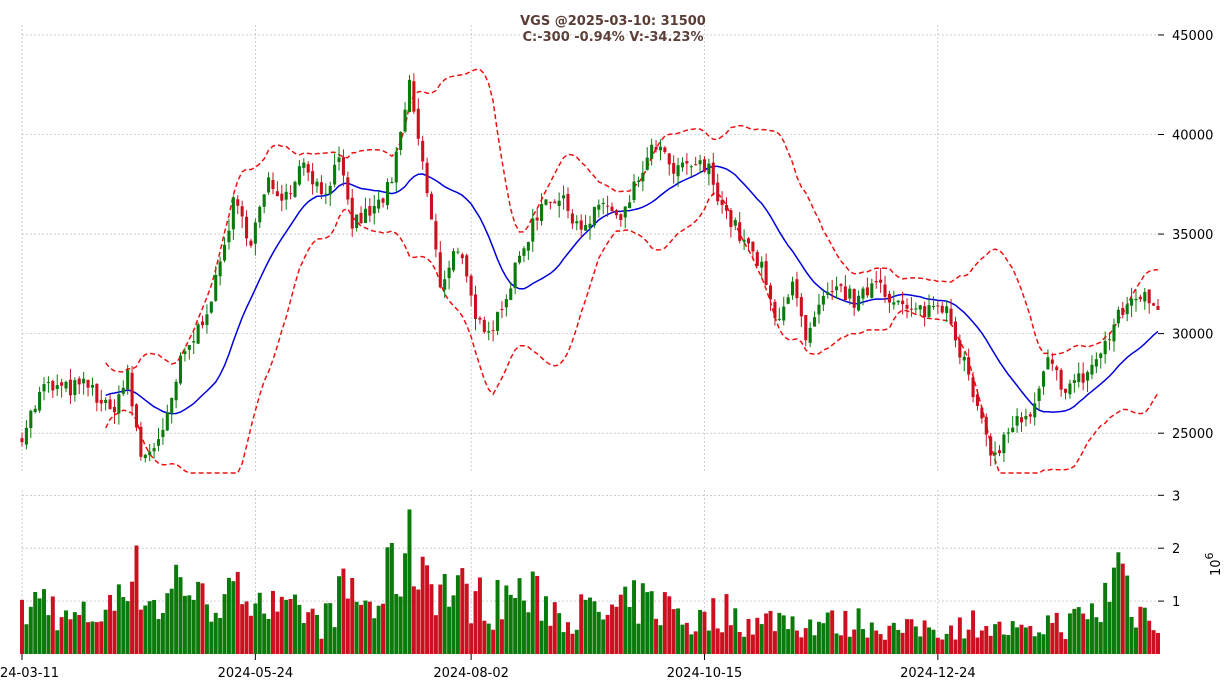 This screenshot has height=690, width=1226. What do you see at coordinates (705, 673) in the screenshot?
I see `date-tick-label: 2024-10-15` at bounding box center [705, 673].